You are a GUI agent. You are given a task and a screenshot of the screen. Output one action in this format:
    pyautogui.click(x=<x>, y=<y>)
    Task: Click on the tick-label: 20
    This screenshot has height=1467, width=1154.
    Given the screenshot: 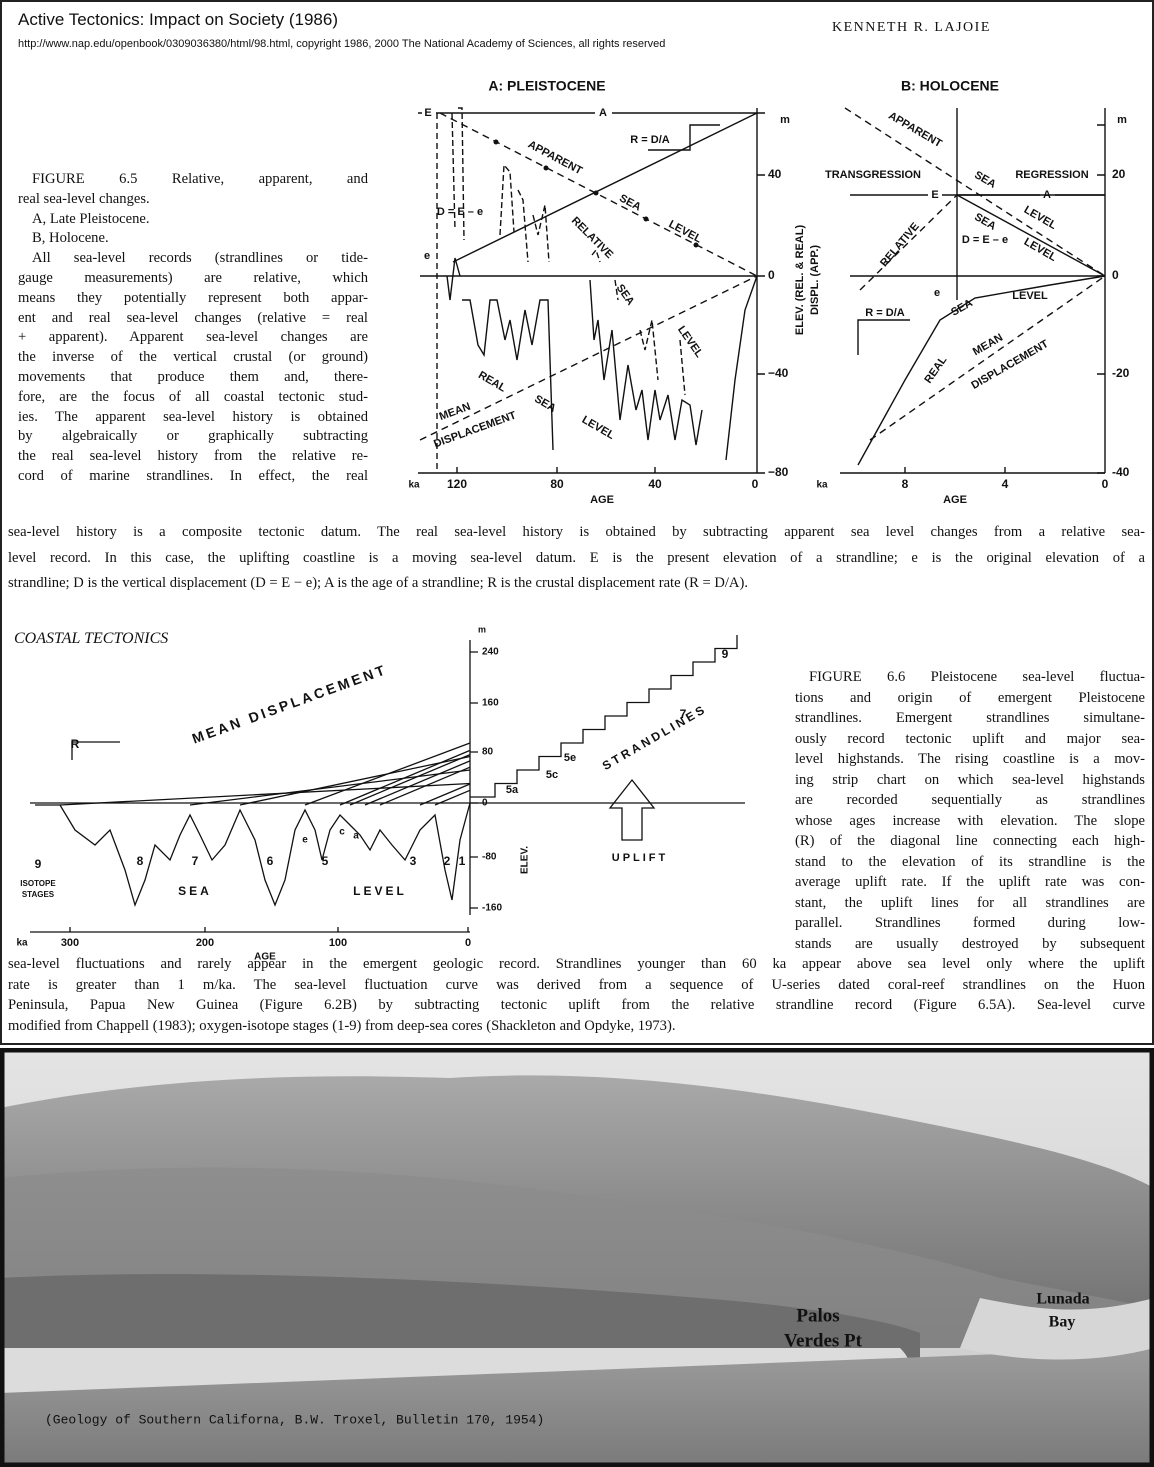 What is the action you would take?
    pyautogui.click(x=1119, y=174)
    